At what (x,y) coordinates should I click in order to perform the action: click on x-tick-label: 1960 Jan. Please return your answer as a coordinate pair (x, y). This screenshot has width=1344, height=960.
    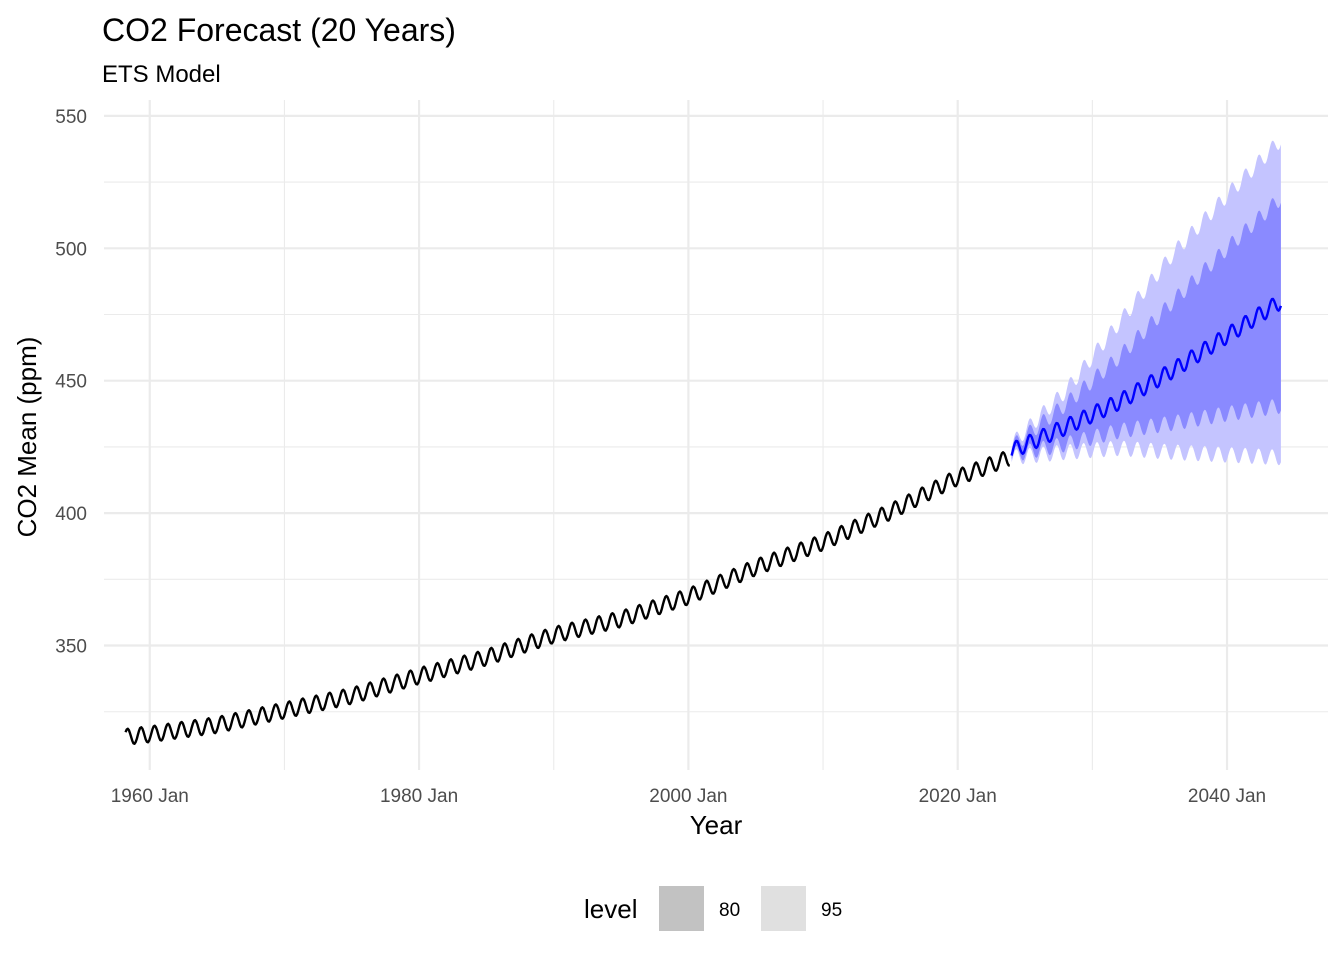
    Looking at the image, I should click on (150, 796).